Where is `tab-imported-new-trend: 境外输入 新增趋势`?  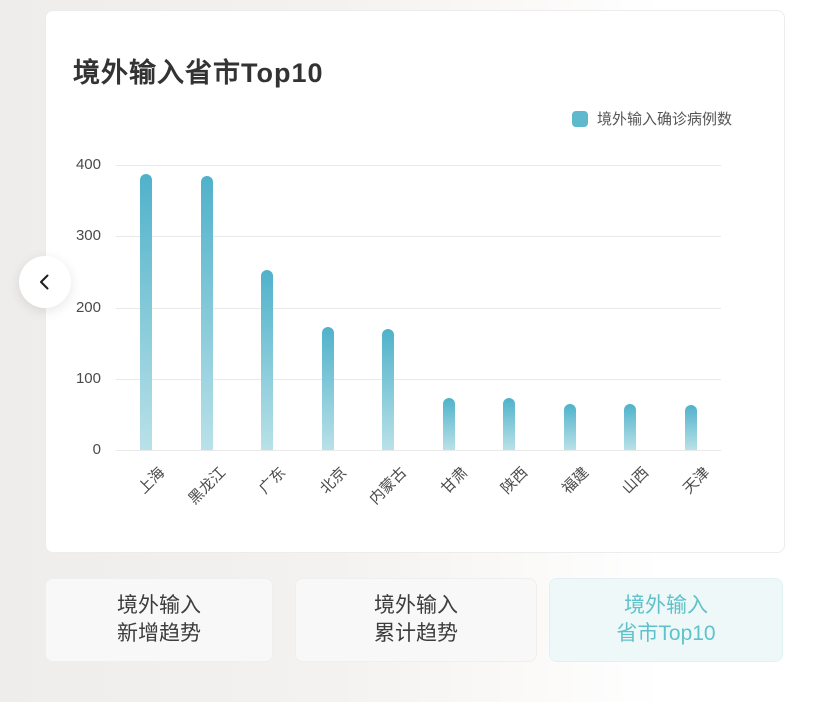
tab-imported-new-trend: 境外输入 新增趋势 is located at coordinates (159, 620).